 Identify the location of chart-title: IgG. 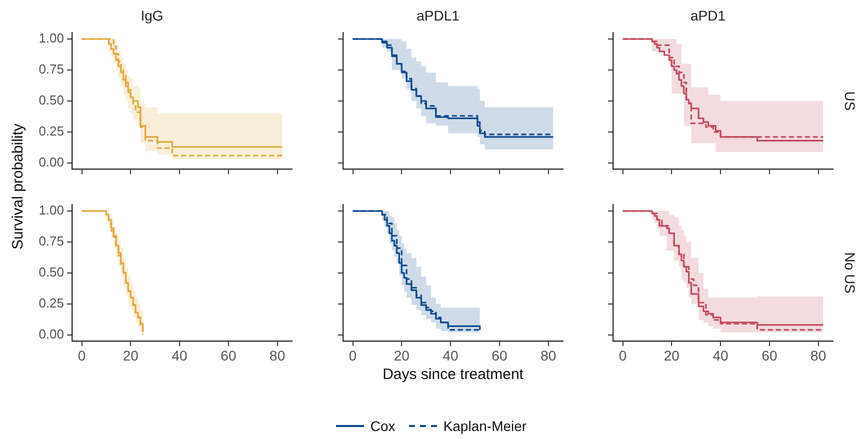
(152, 15).